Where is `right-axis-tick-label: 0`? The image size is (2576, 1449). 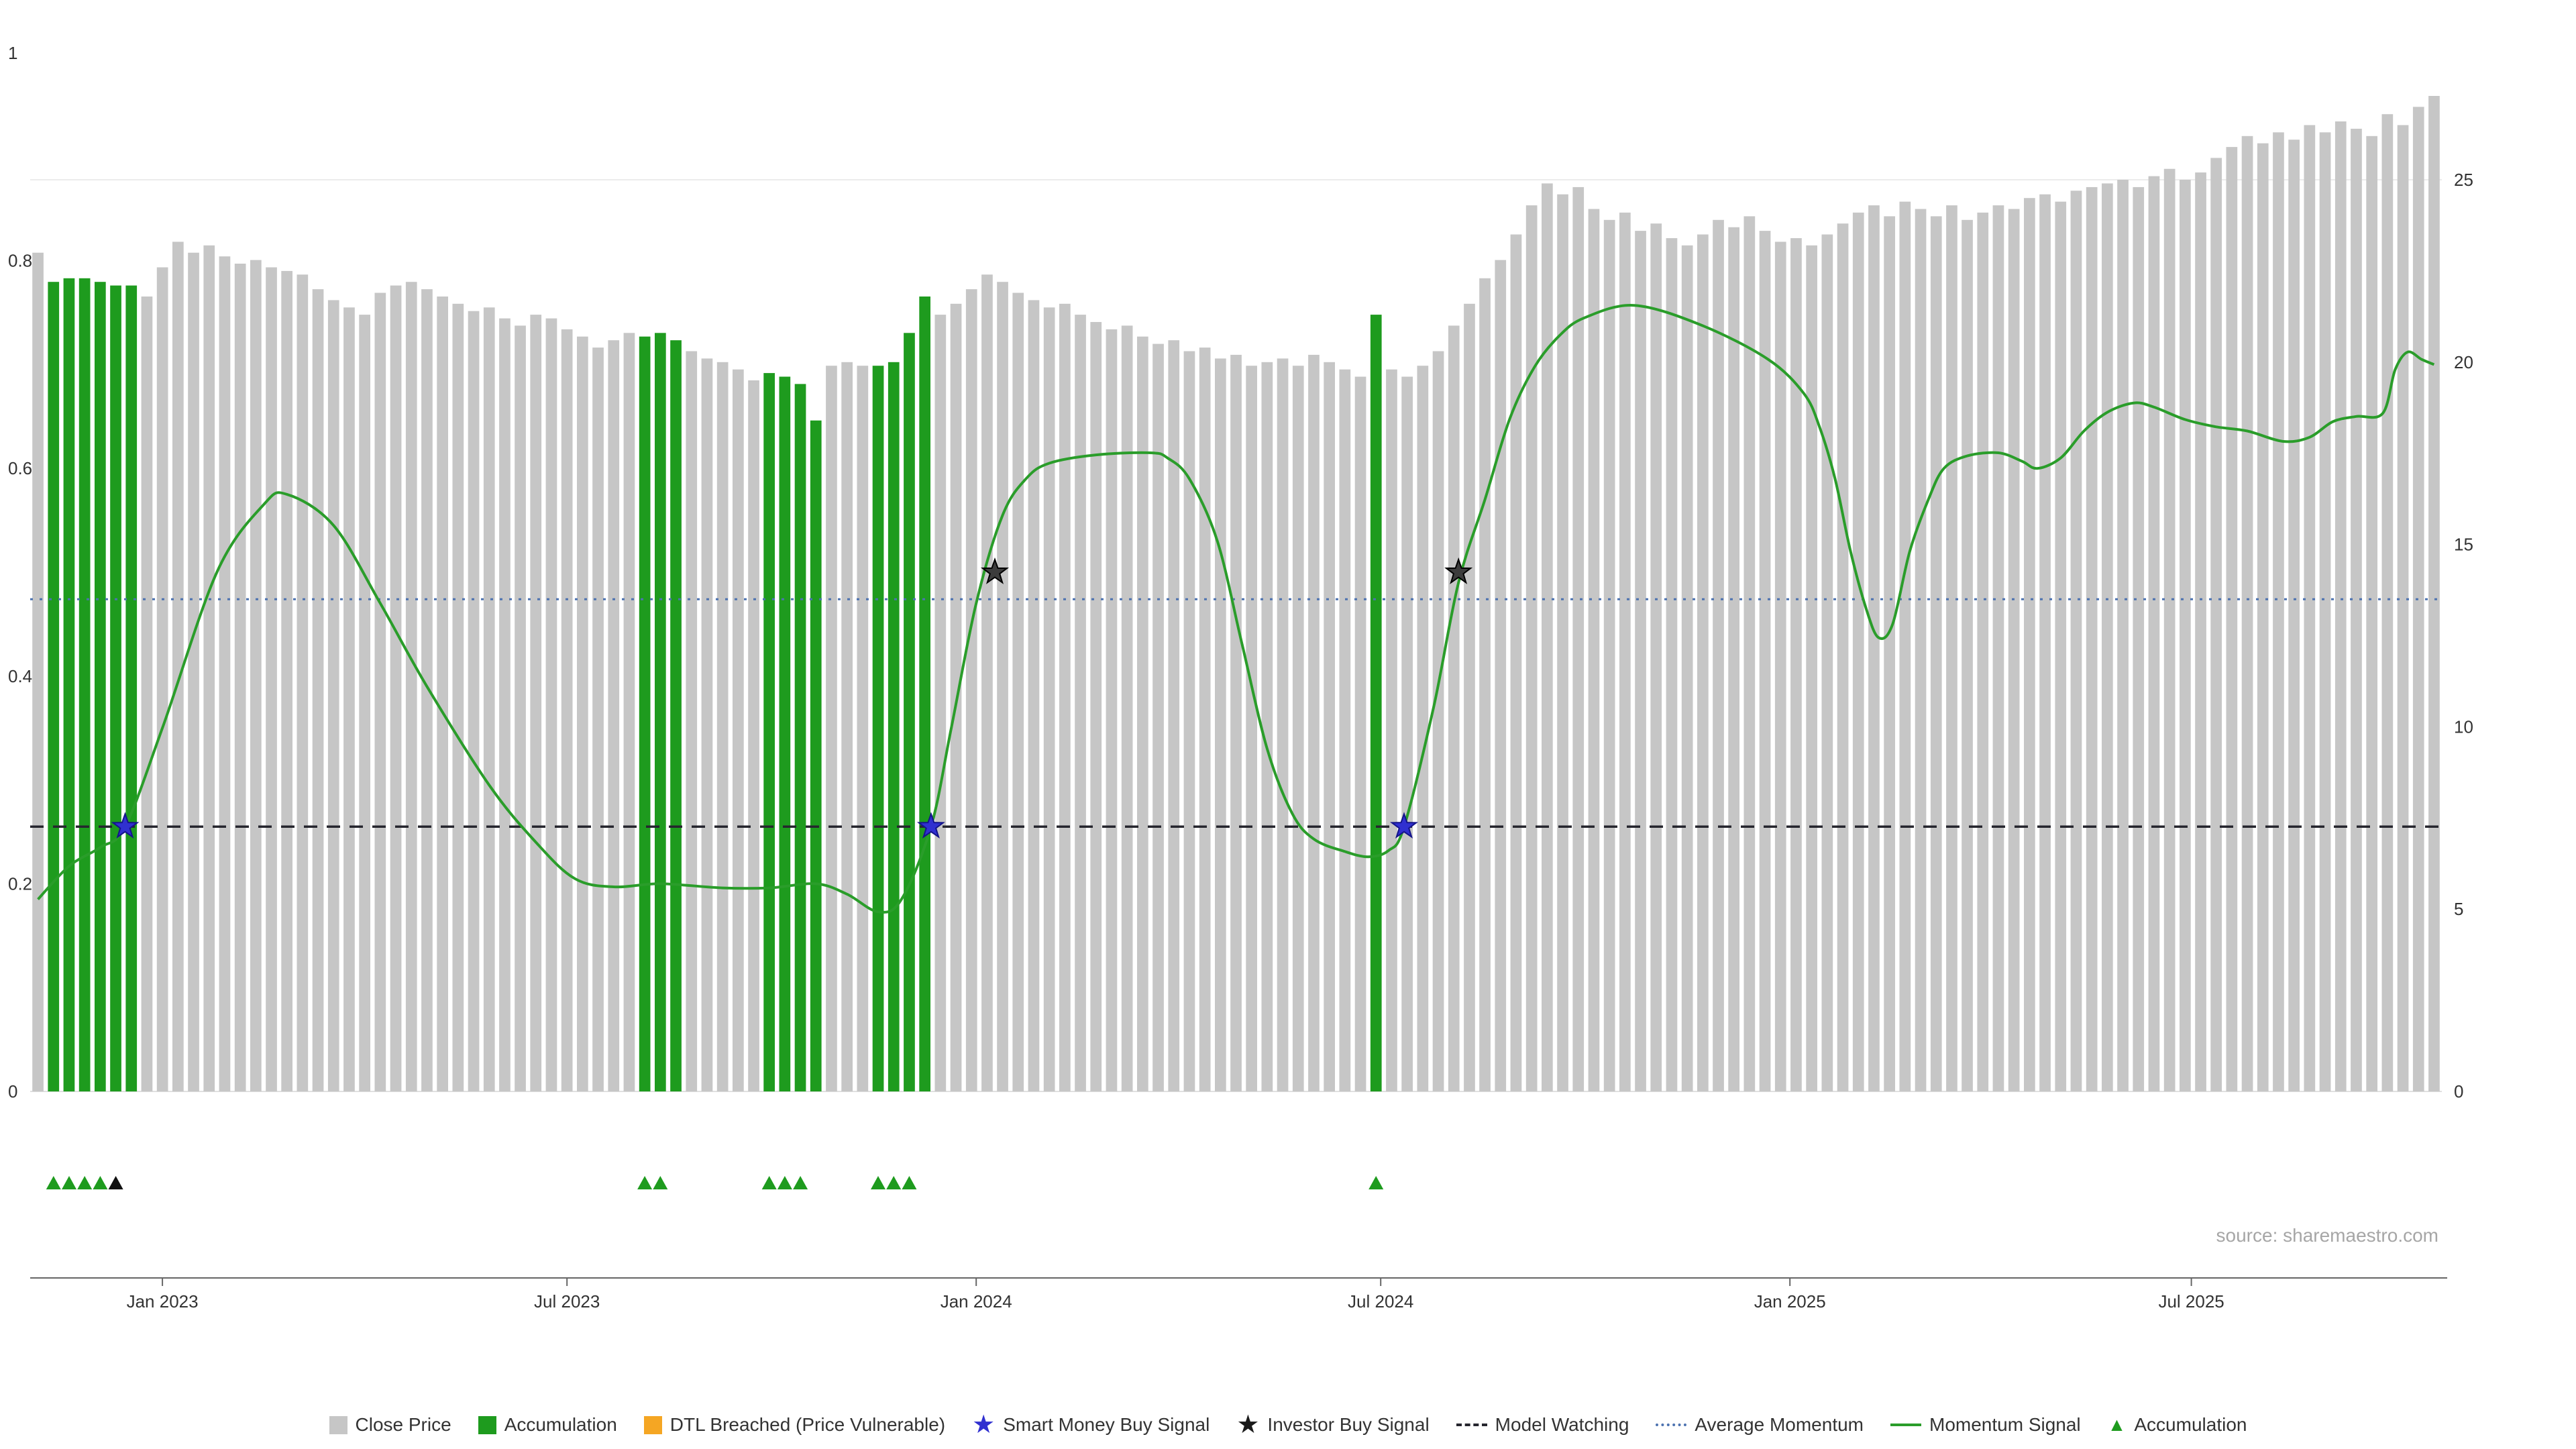
right-axis-tick-label: 0 is located at coordinates (2458, 1091).